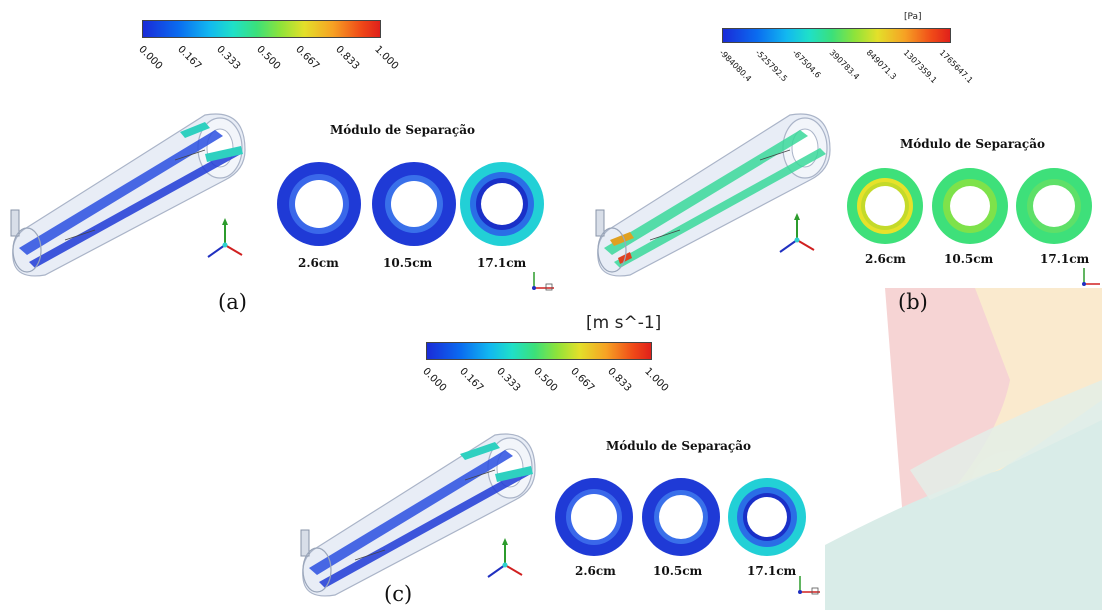 The width and height of the screenshot is (1102, 610). What do you see at coordinates (913, 17) in the screenshot?
I see `colorbar-unit: [Pa]` at bounding box center [913, 17].